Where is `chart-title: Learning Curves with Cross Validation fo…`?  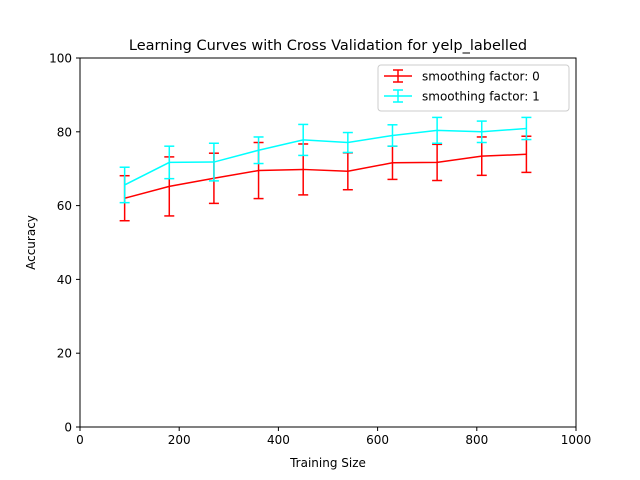
chart-title: Learning Curves with Cross Validation fo… is located at coordinates (328, 46).